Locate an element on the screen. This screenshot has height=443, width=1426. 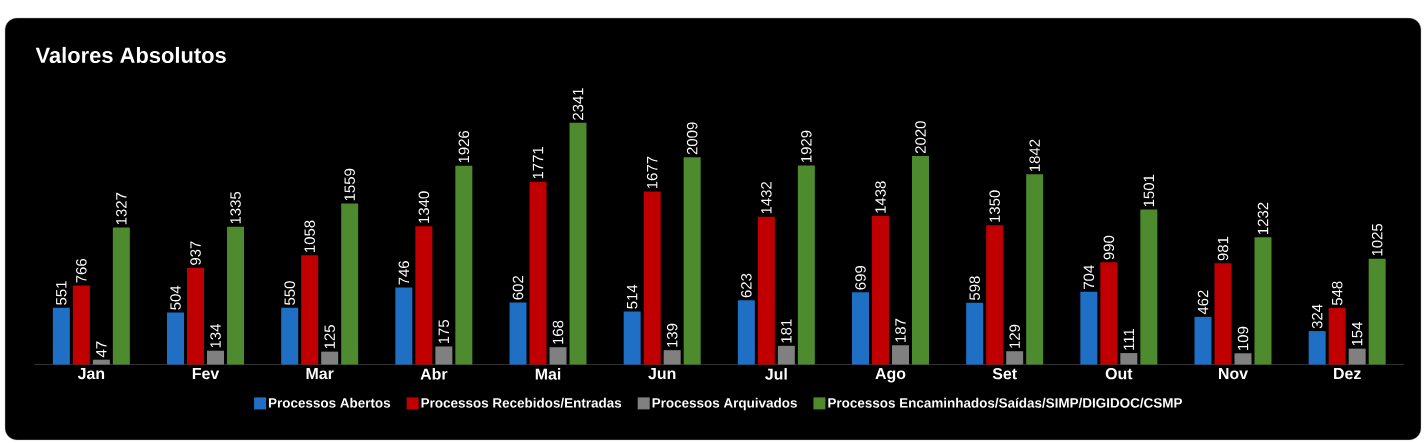
data-label: 746 is located at coordinates (404, 273).